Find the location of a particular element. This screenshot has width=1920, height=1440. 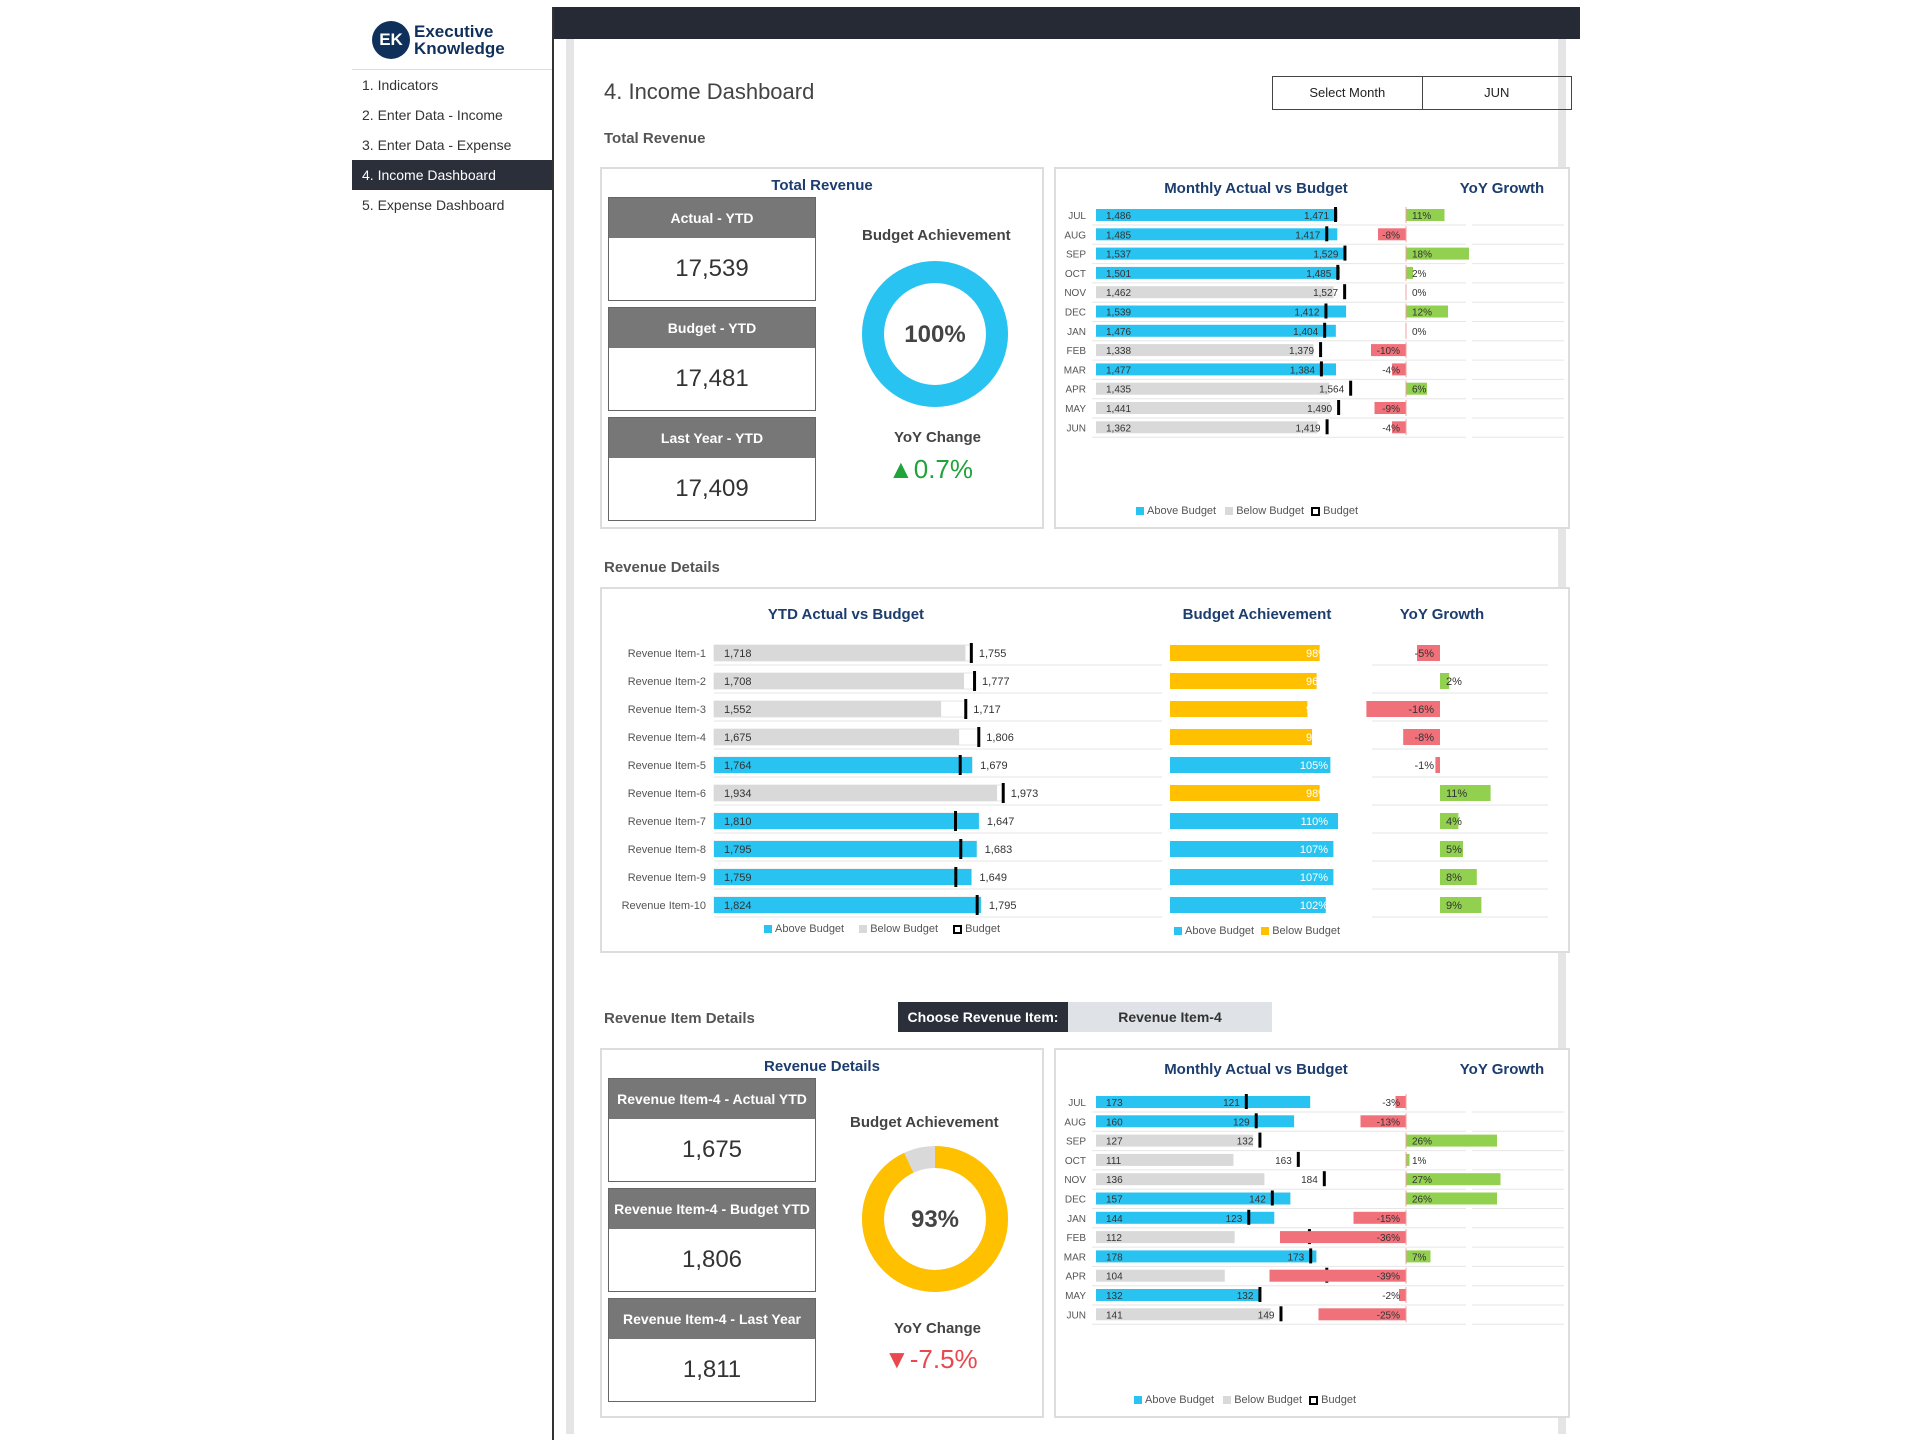

actual-value-label: 1,486 is located at coordinates (1118, 216).